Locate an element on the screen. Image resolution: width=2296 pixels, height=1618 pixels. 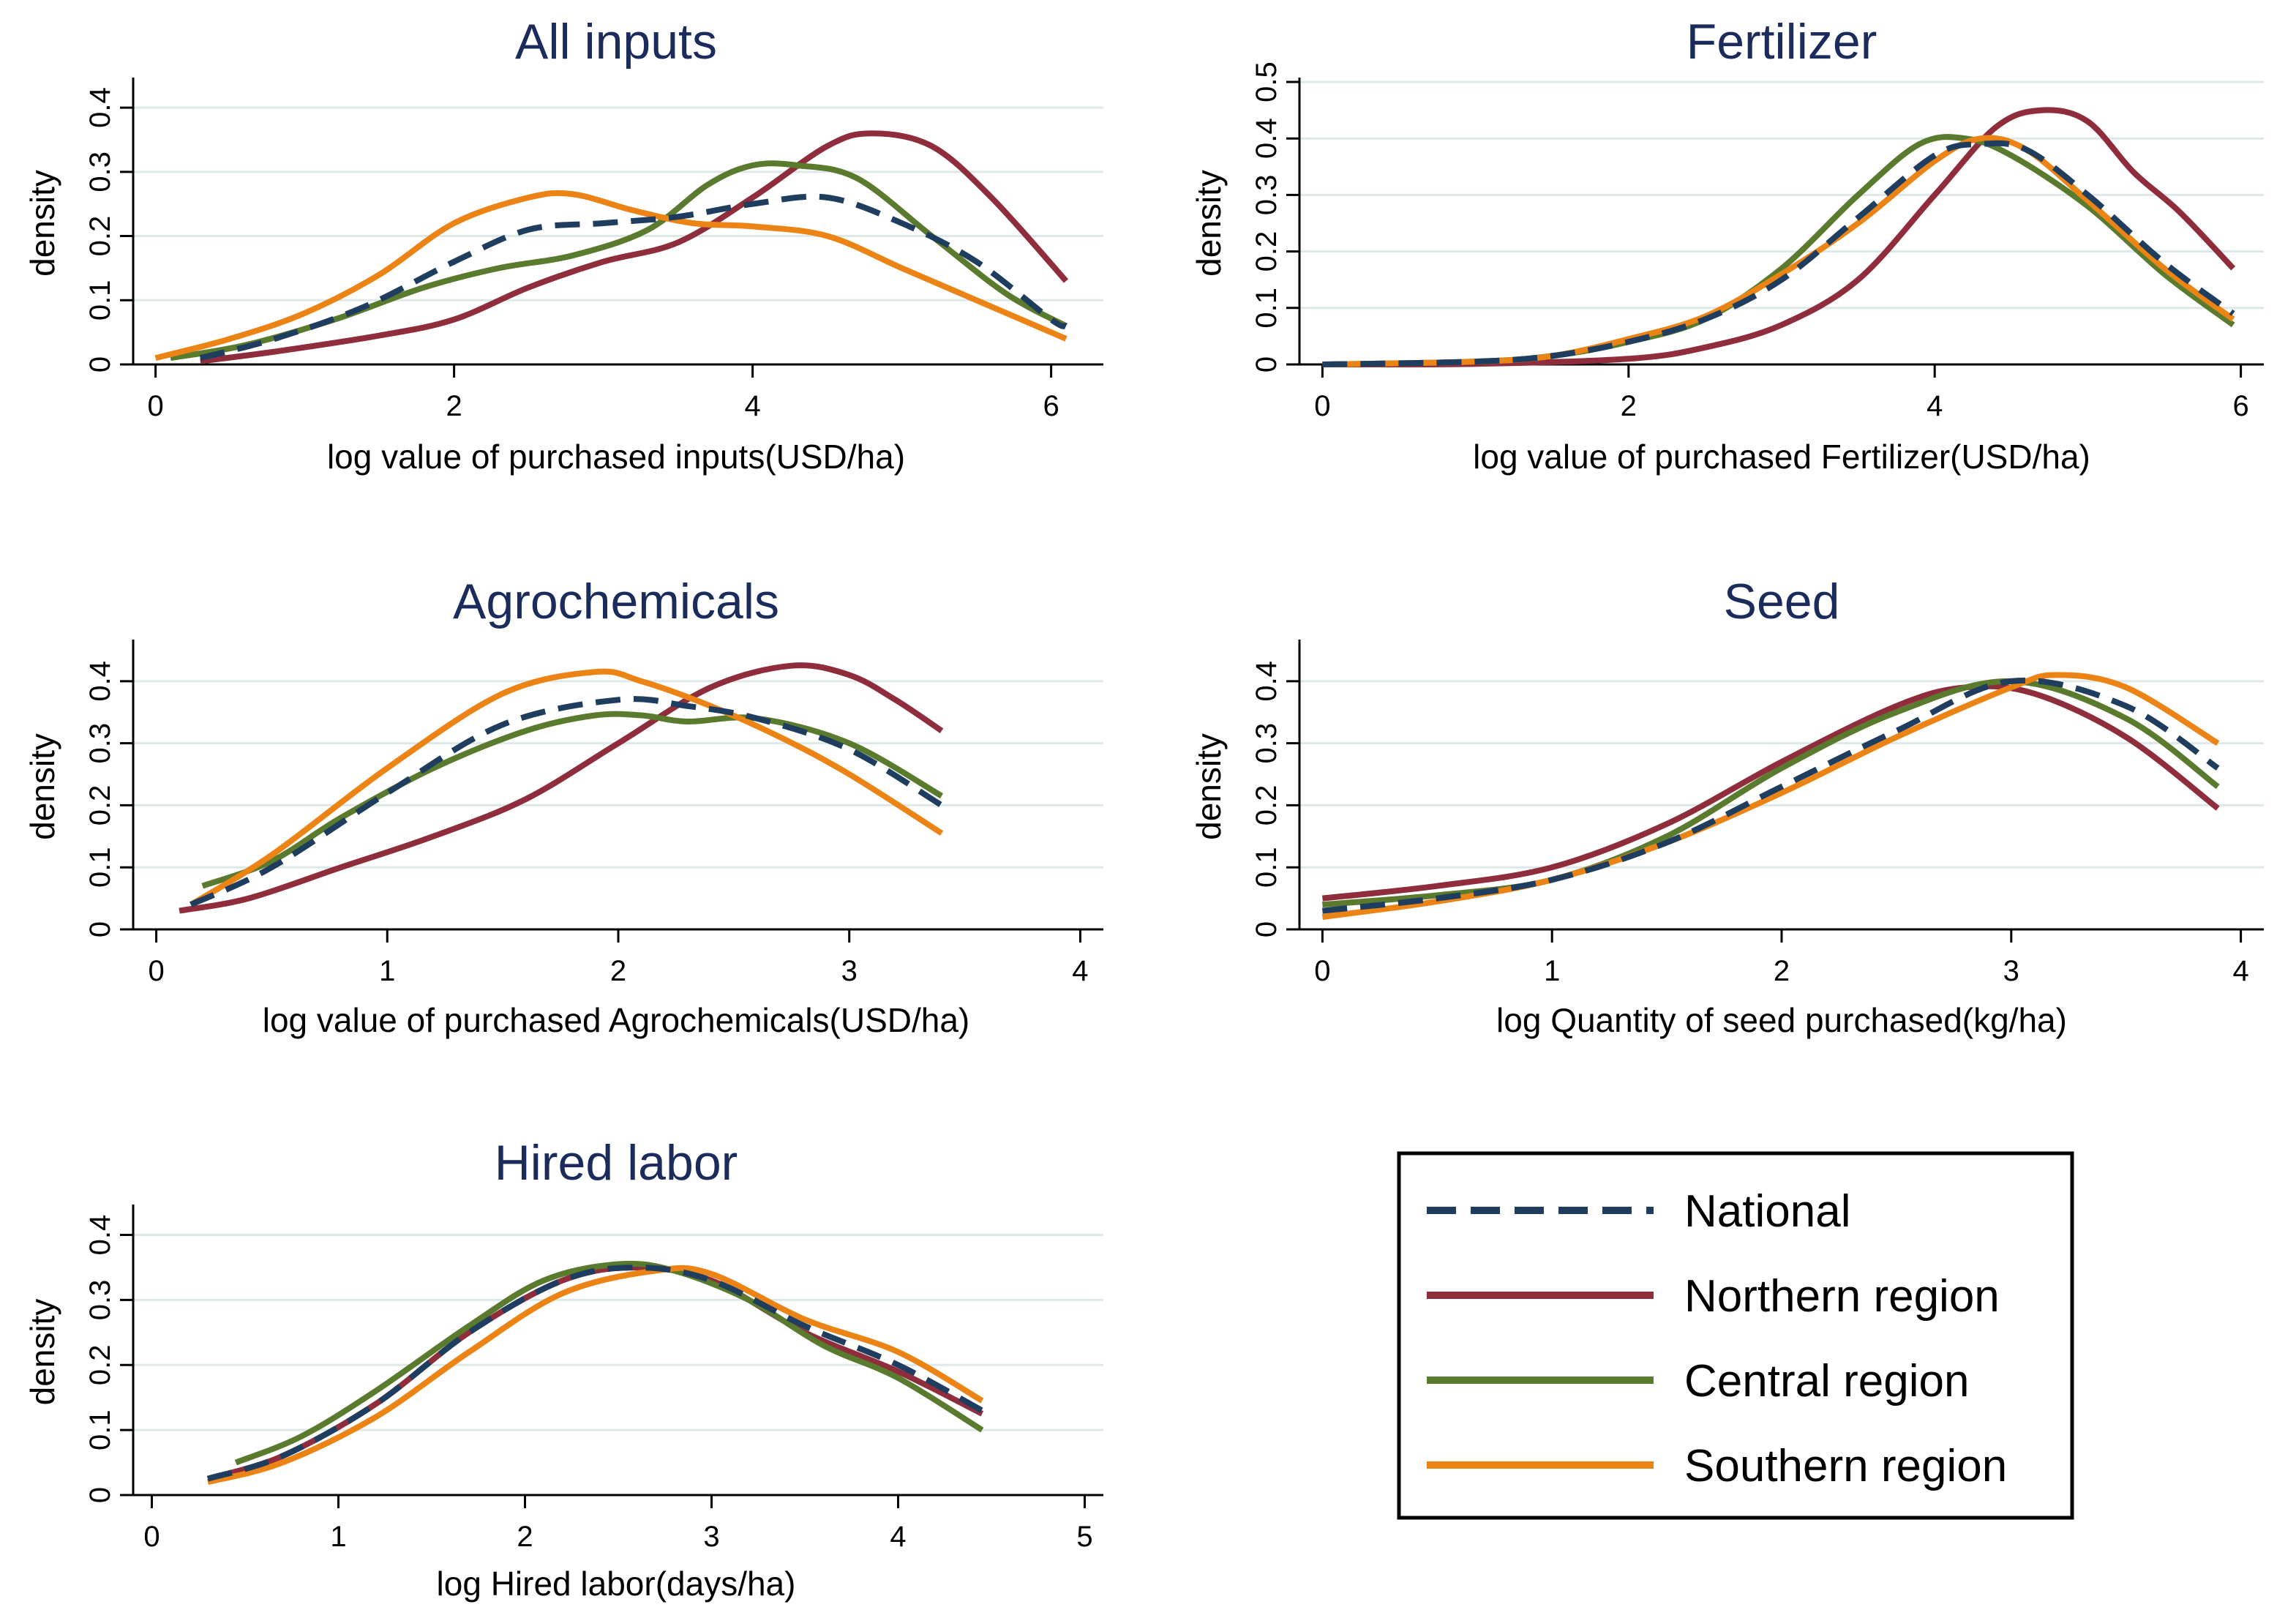
panel-title: Fertilizer is located at coordinates (1782, 42).